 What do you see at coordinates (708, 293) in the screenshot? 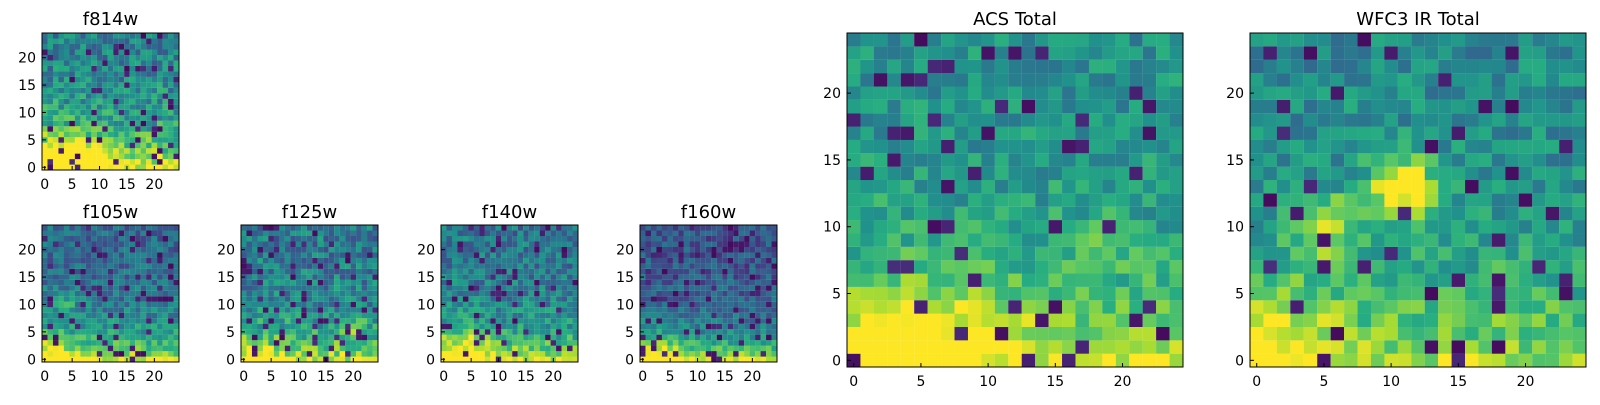
I see `f160w-axes-frame` at bounding box center [708, 293].